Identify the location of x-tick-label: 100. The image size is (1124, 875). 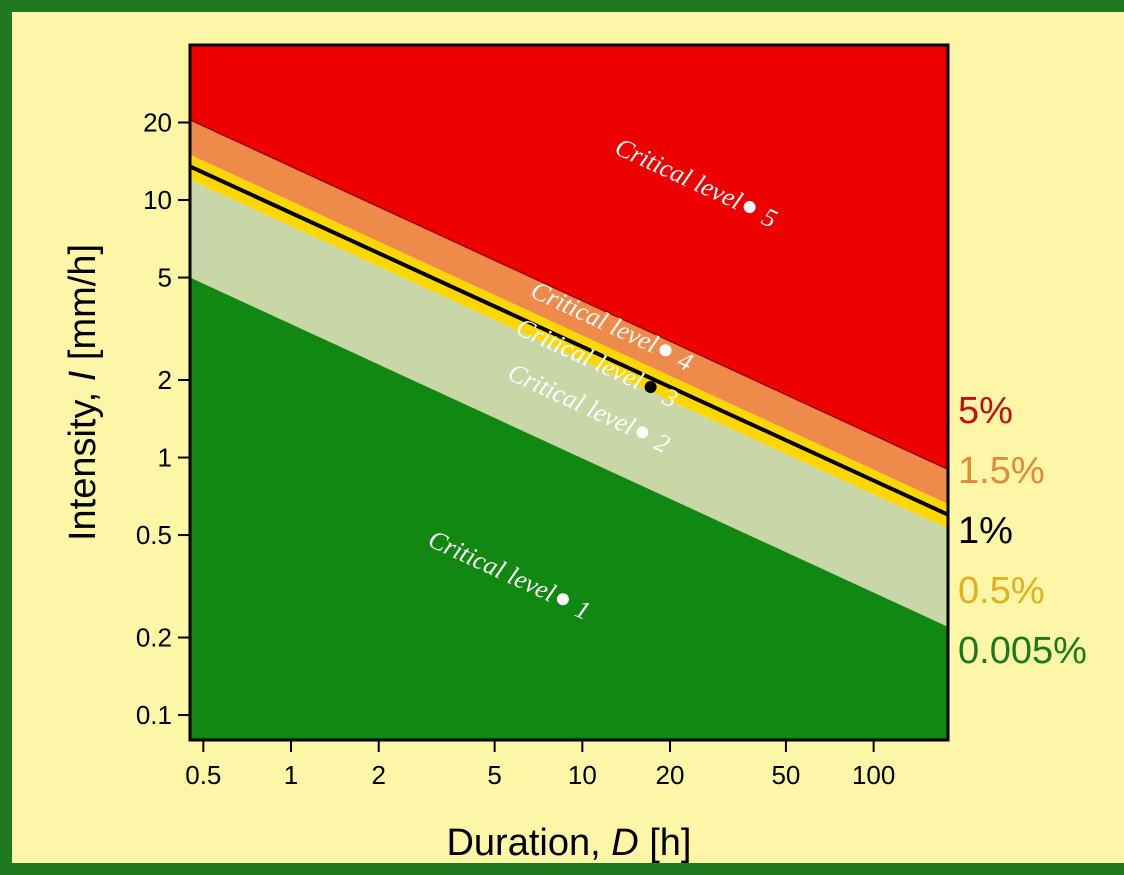
(873, 775).